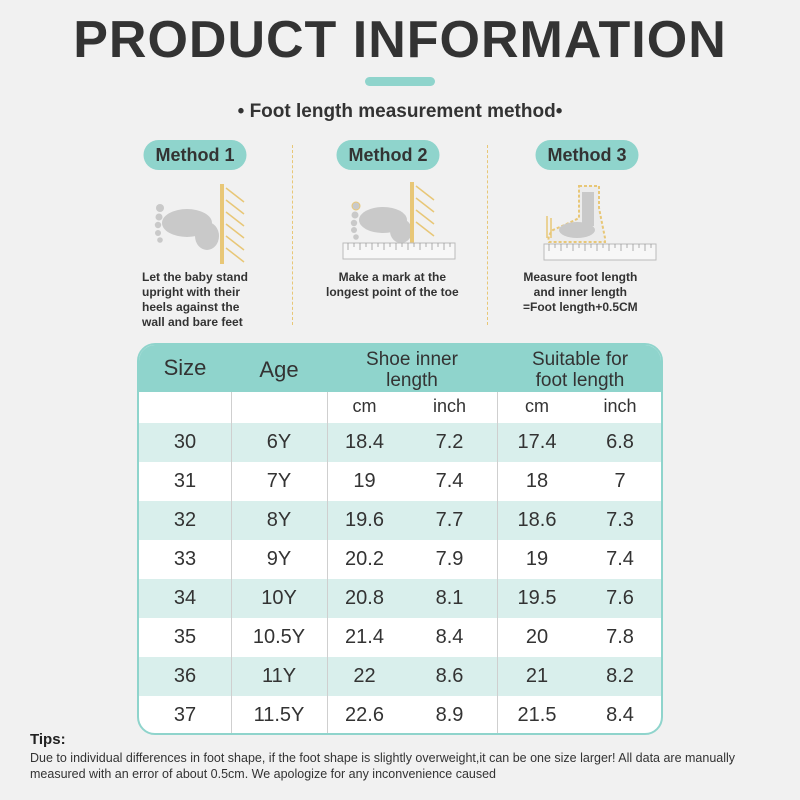 The image size is (800, 800). Describe the element at coordinates (537, 637) in the screenshot. I see `cell-foot-cm: 20` at that location.